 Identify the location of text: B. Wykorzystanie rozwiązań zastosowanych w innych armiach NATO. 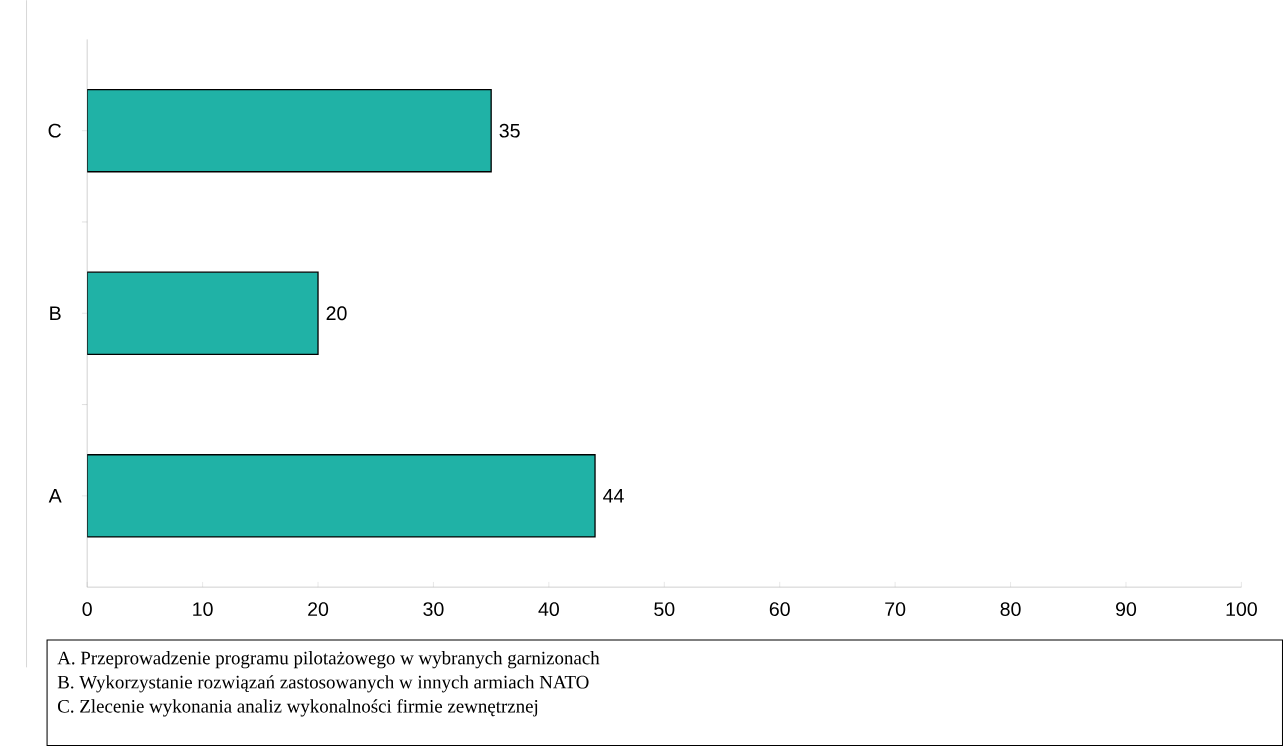
(323, 684).